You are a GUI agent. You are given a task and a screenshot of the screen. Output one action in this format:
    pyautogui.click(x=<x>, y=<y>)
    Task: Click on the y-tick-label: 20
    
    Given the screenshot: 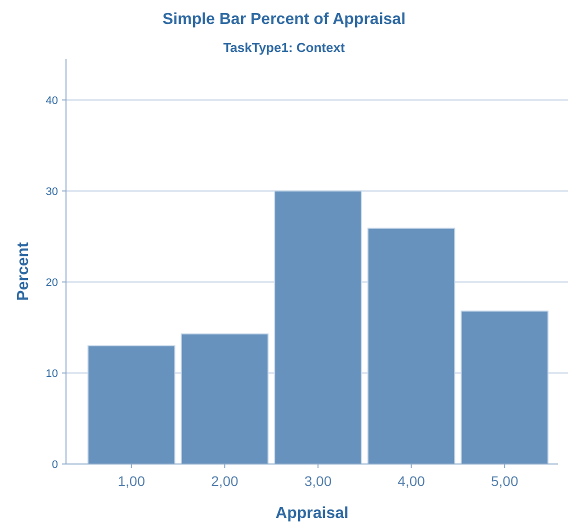 What is the action you would take?
    pyautogui.click(x=52, y=282)
    